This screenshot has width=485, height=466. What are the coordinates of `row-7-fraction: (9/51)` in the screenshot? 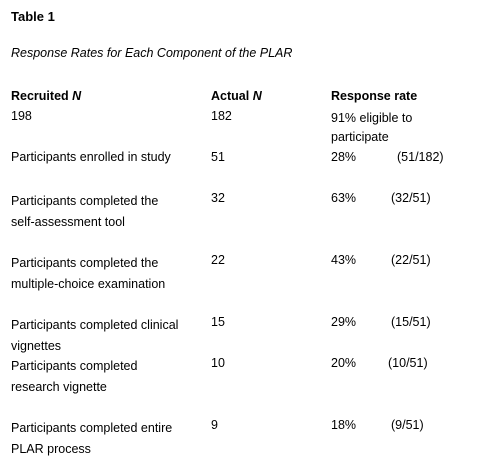 It's located at (407, 425).